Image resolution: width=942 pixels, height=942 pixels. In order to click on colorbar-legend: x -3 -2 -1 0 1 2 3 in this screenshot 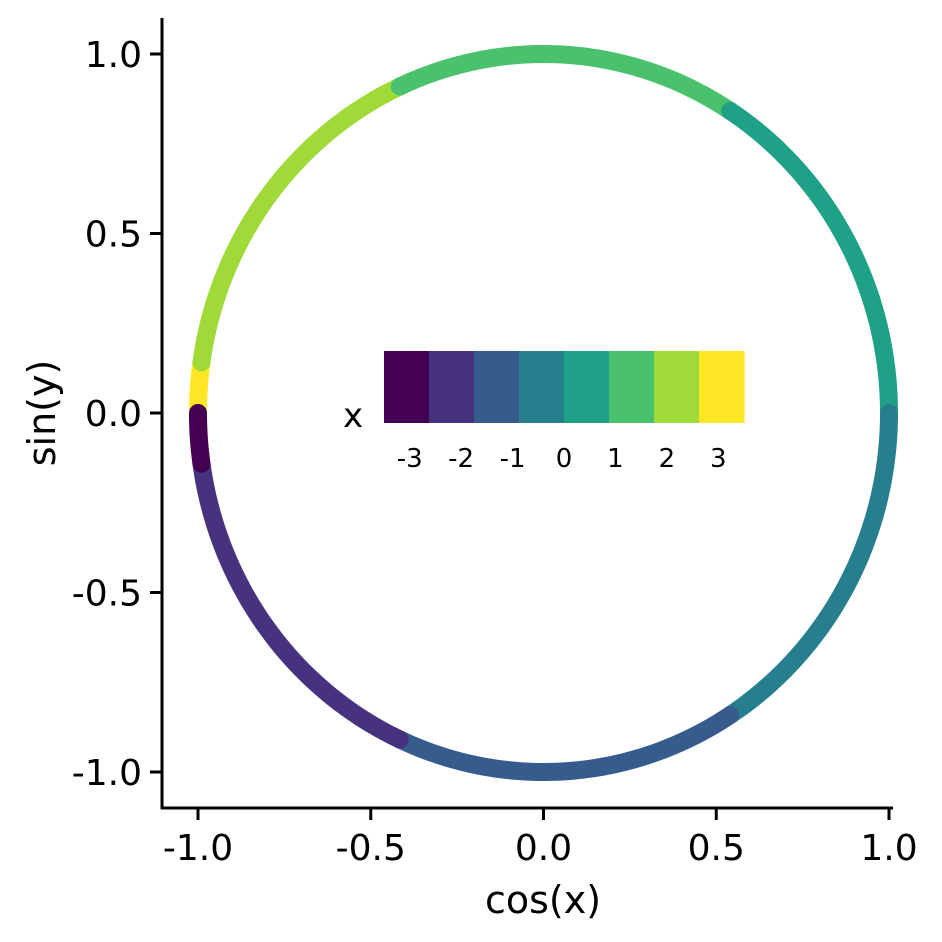, I will do `click(544, 412)`.